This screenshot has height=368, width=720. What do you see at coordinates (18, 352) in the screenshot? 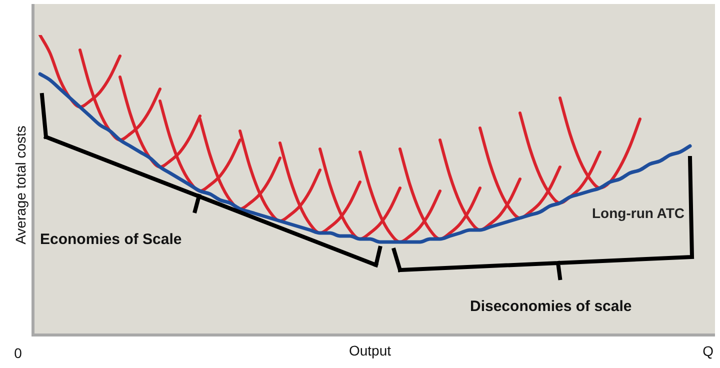
I see `text: 0` at bounding box center [18, 352].